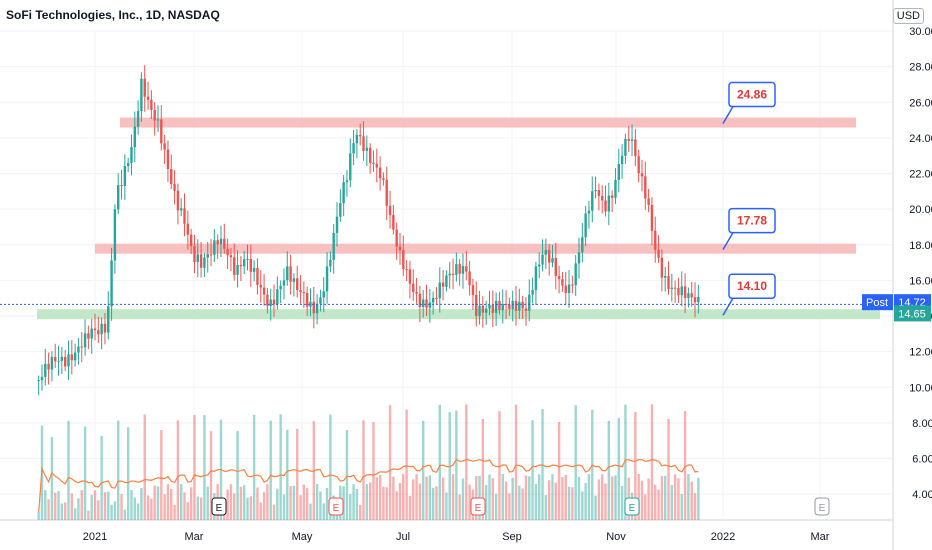 The height and width of the screenshot is (550, 932). What do you see at coordinates (920, 103) in the screenshot?
I see `y-tick-label: 26.00` at bounding box center [920, 103].